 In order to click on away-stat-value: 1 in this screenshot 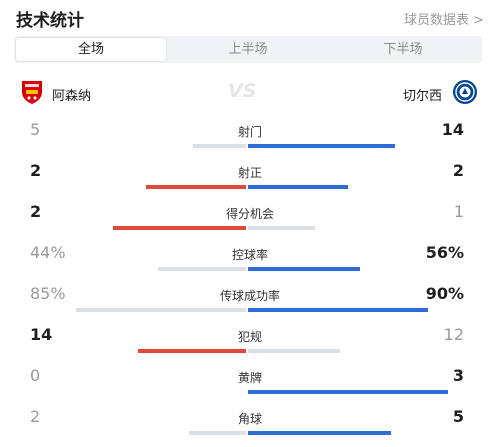, I will do `click(458, 211)`.